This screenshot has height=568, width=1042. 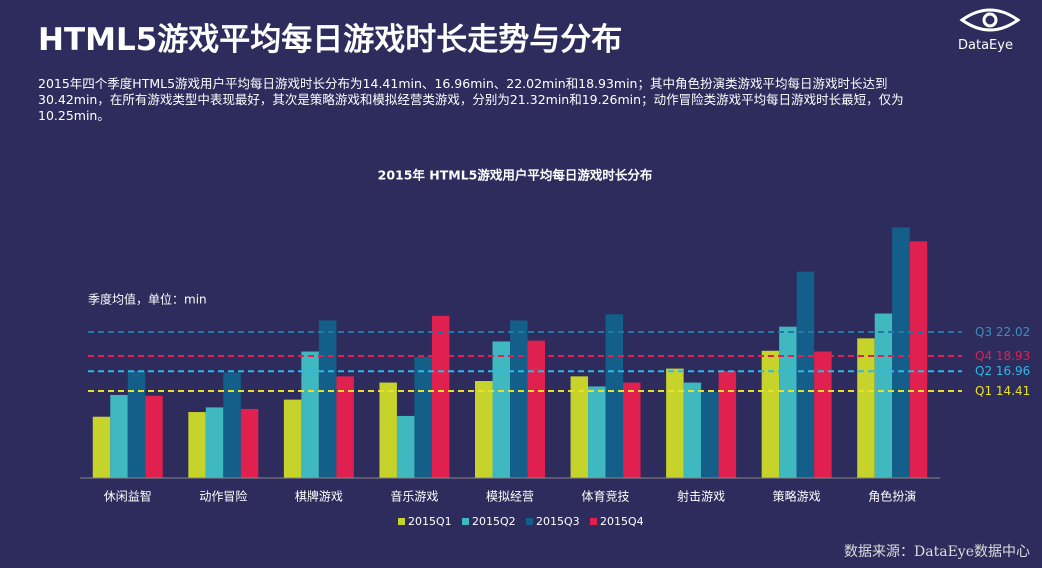 I want to click on legend-label: 2015Q1, so click(x=430, y=521).